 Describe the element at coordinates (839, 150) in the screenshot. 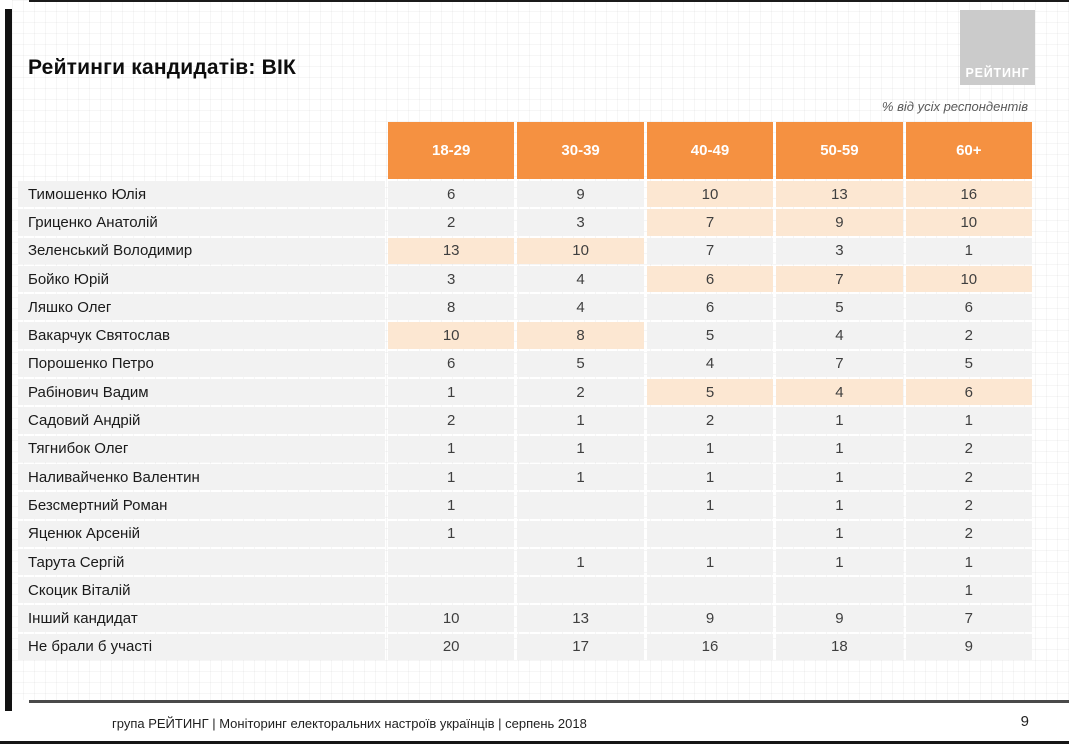

I see `age-column-header: 50-59` at that location.